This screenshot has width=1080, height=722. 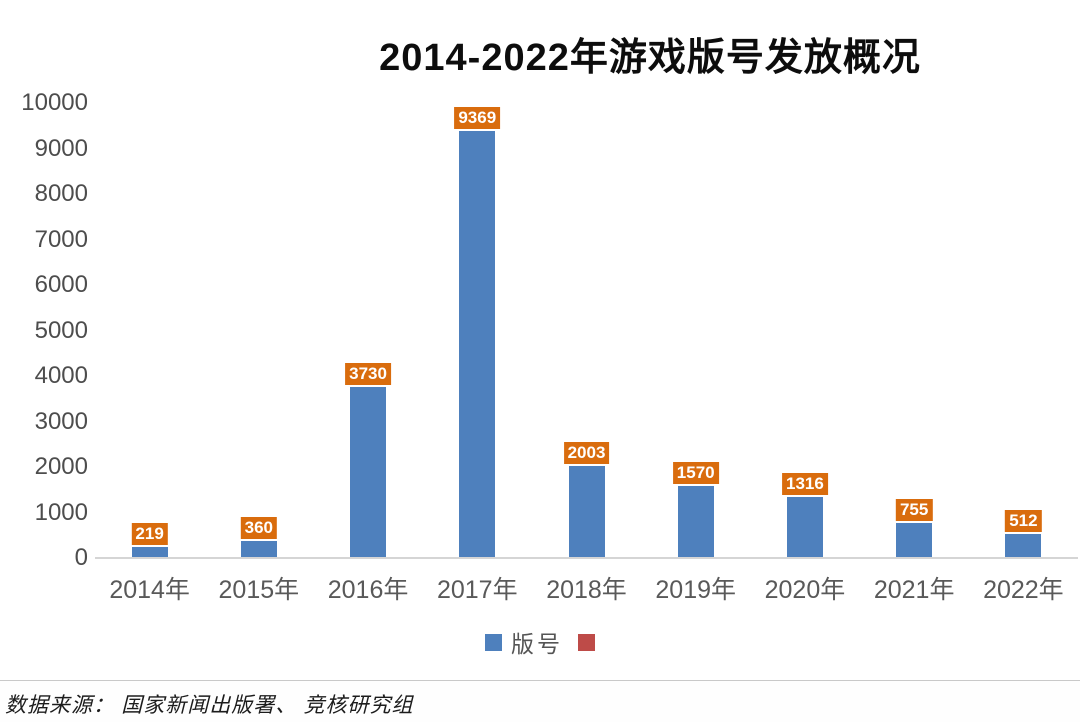 I want to click on y-tick-label: 5000, so click(x=61, y=330).